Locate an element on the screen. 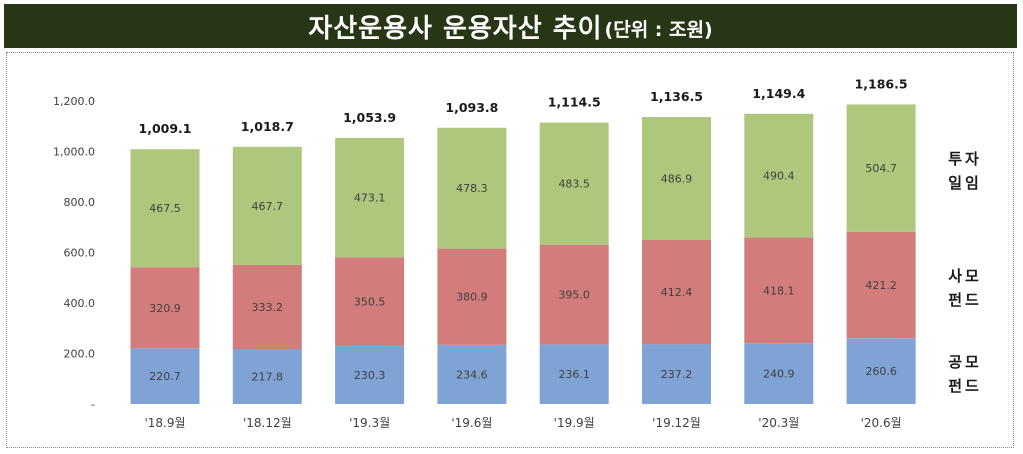 This screenshot has height=454, width=1023. data-label: 421.2 is located at coordinates (881, 285).